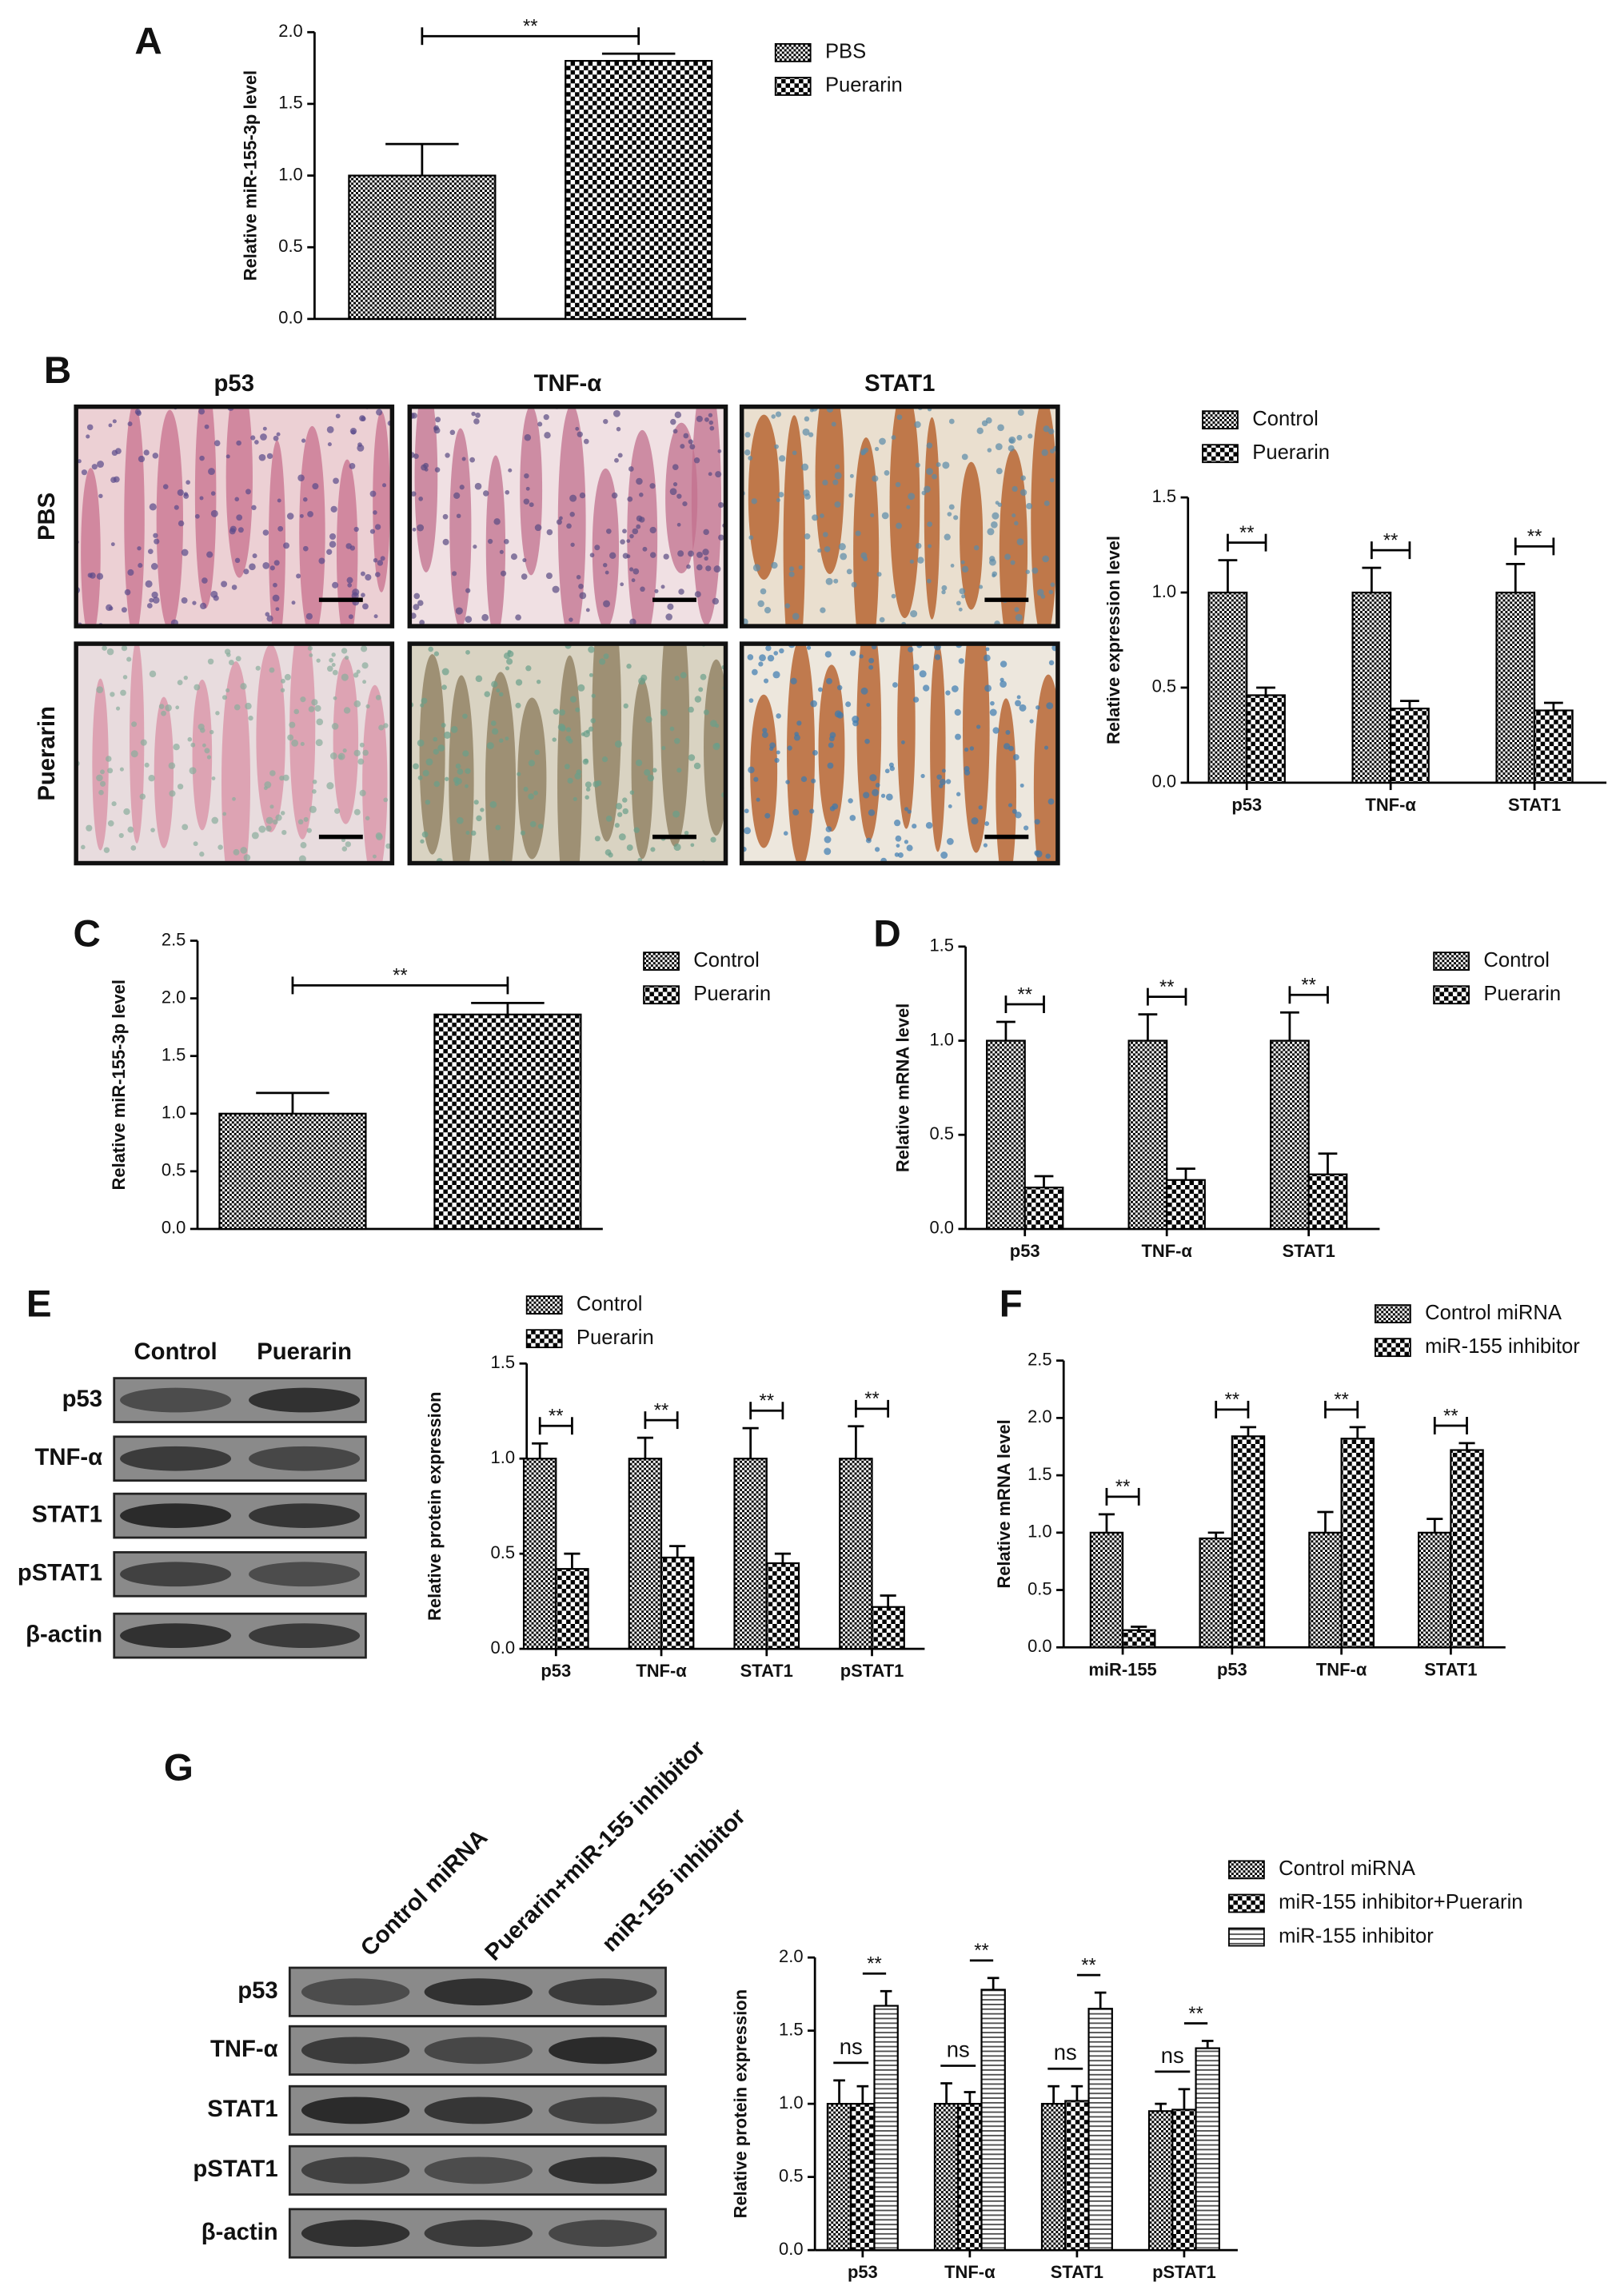 This screenshot has height=2294, width=1624. I want to click on significance-label: **, so click(1024, 994).